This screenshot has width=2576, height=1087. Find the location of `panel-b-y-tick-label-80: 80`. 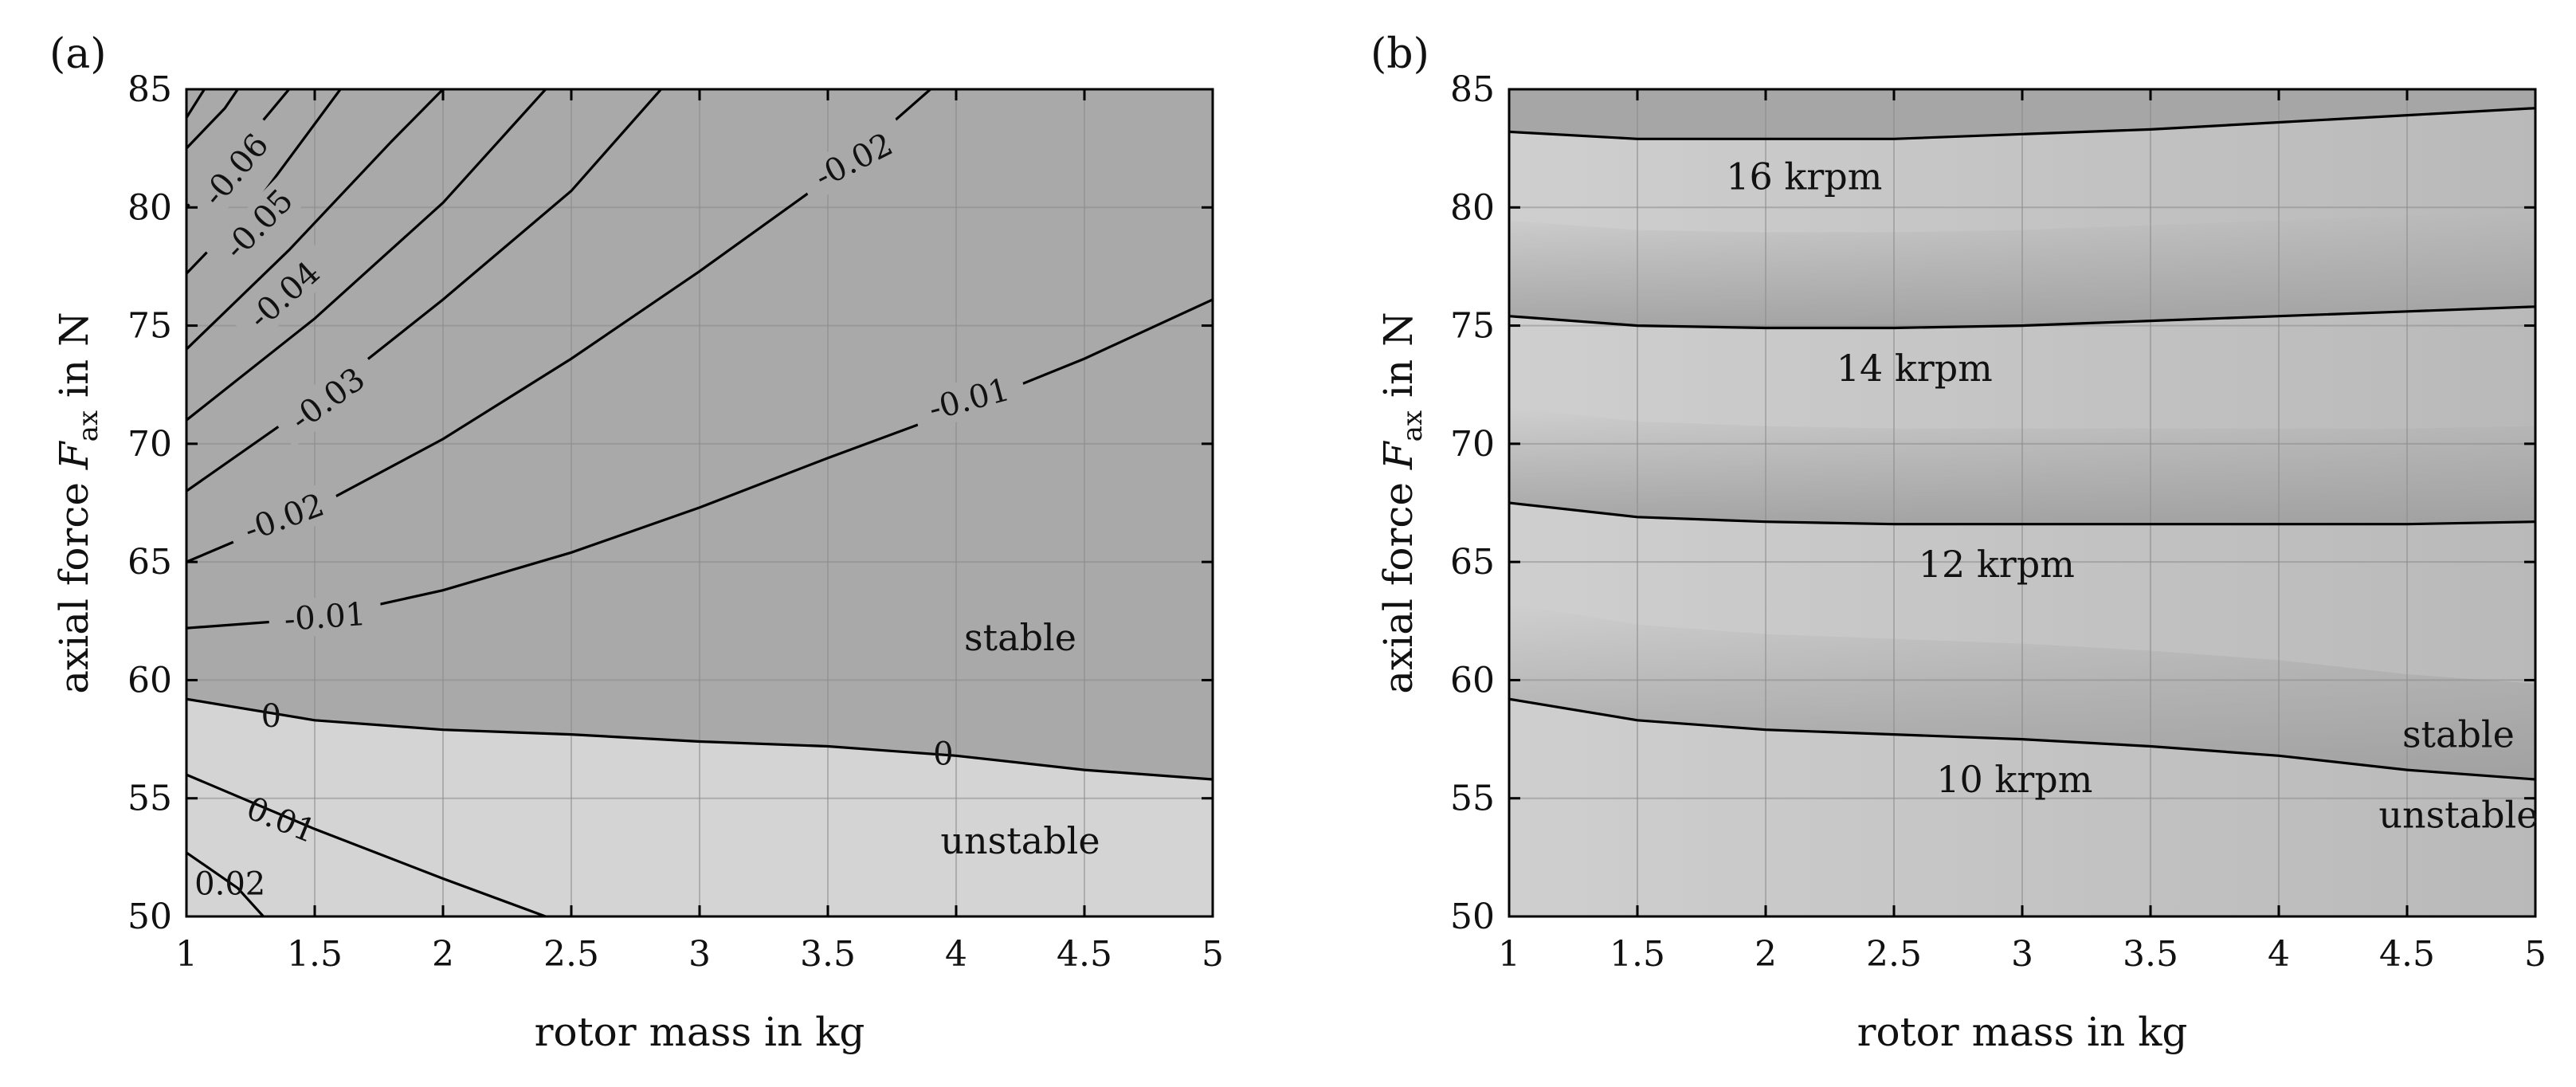

panel-b-y-tick-label-80: 80 is located at coordinates (1472, 207).